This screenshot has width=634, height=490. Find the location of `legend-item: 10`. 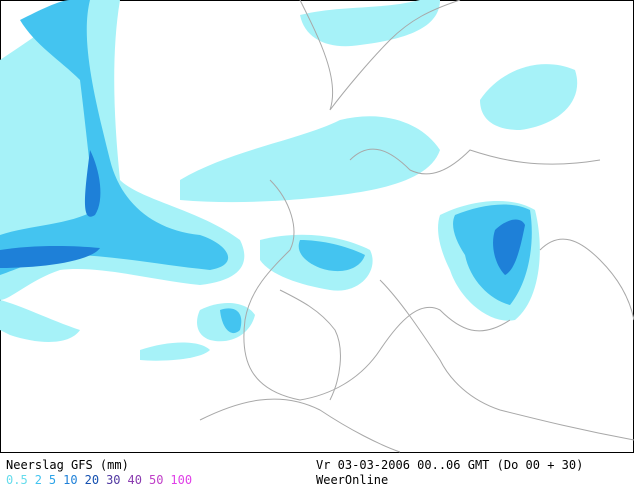

legend-item: 10 is located at coordinates (70, 480).